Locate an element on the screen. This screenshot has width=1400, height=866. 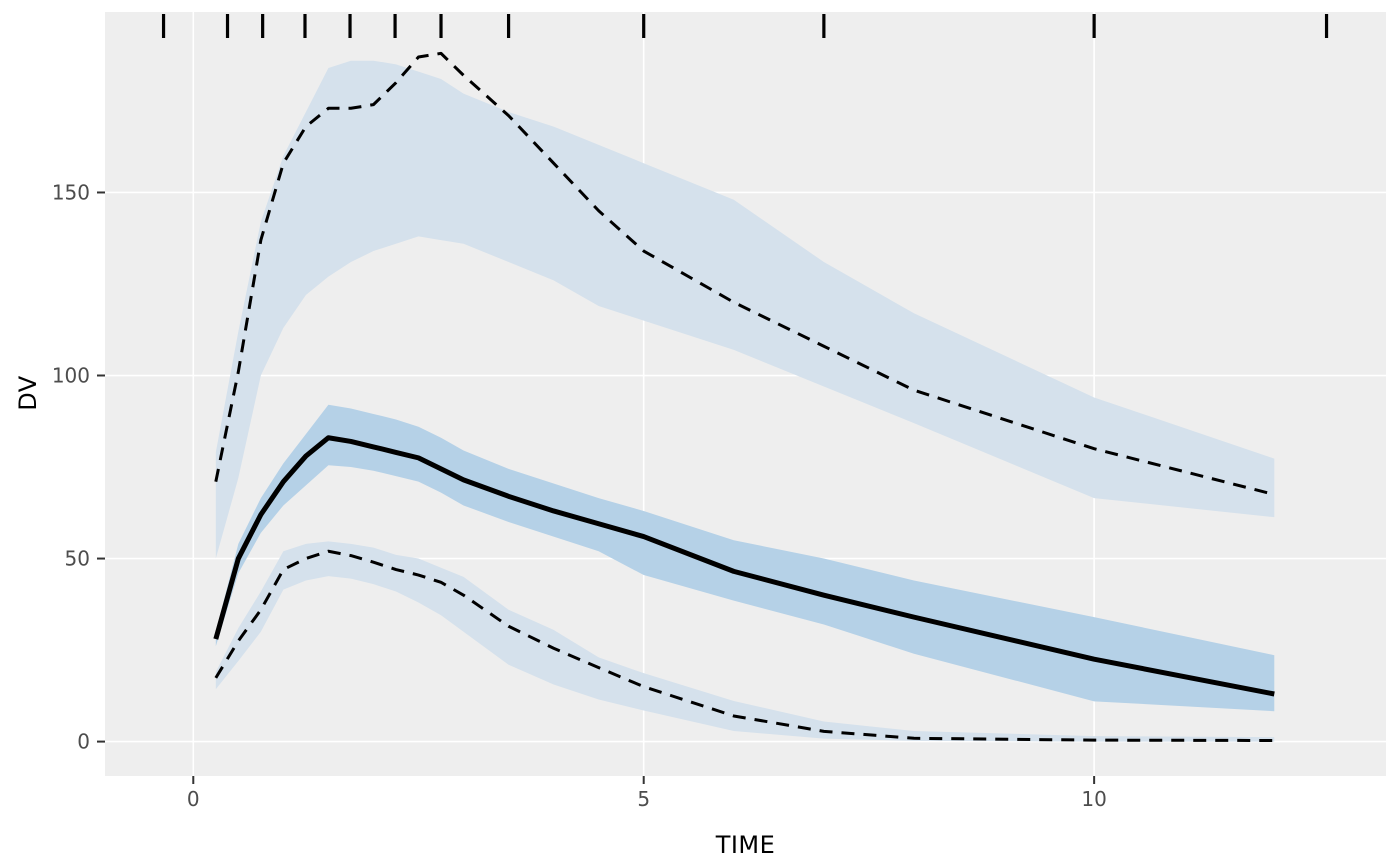
x-tick-label: 0 is located at coordinates (193, 799).